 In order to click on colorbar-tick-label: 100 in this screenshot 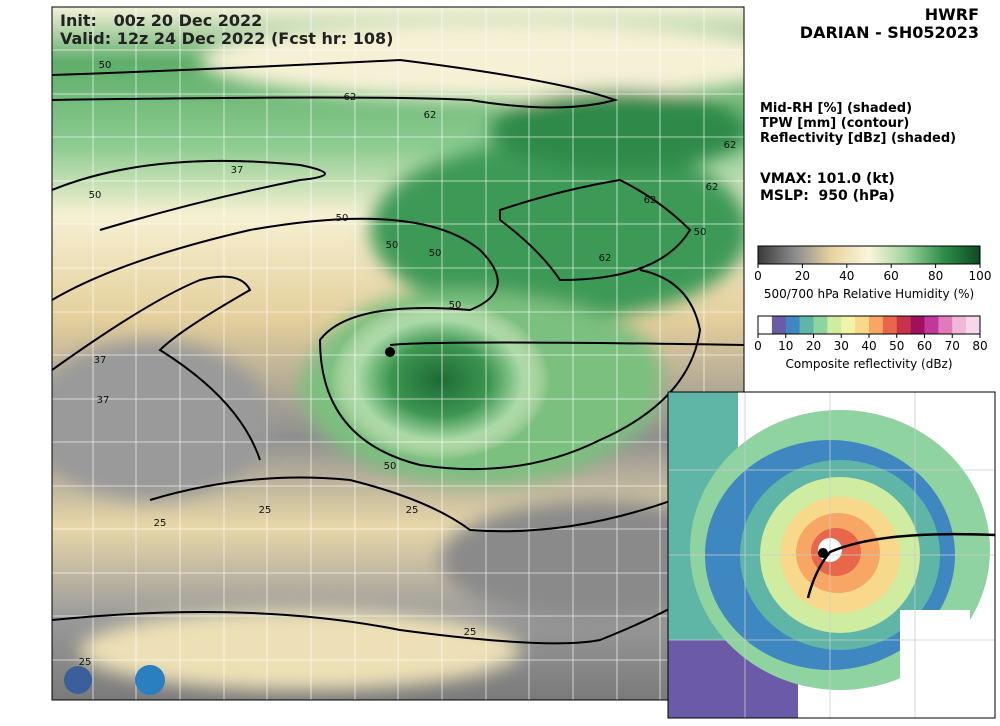, I will do `click(980, 276)`.